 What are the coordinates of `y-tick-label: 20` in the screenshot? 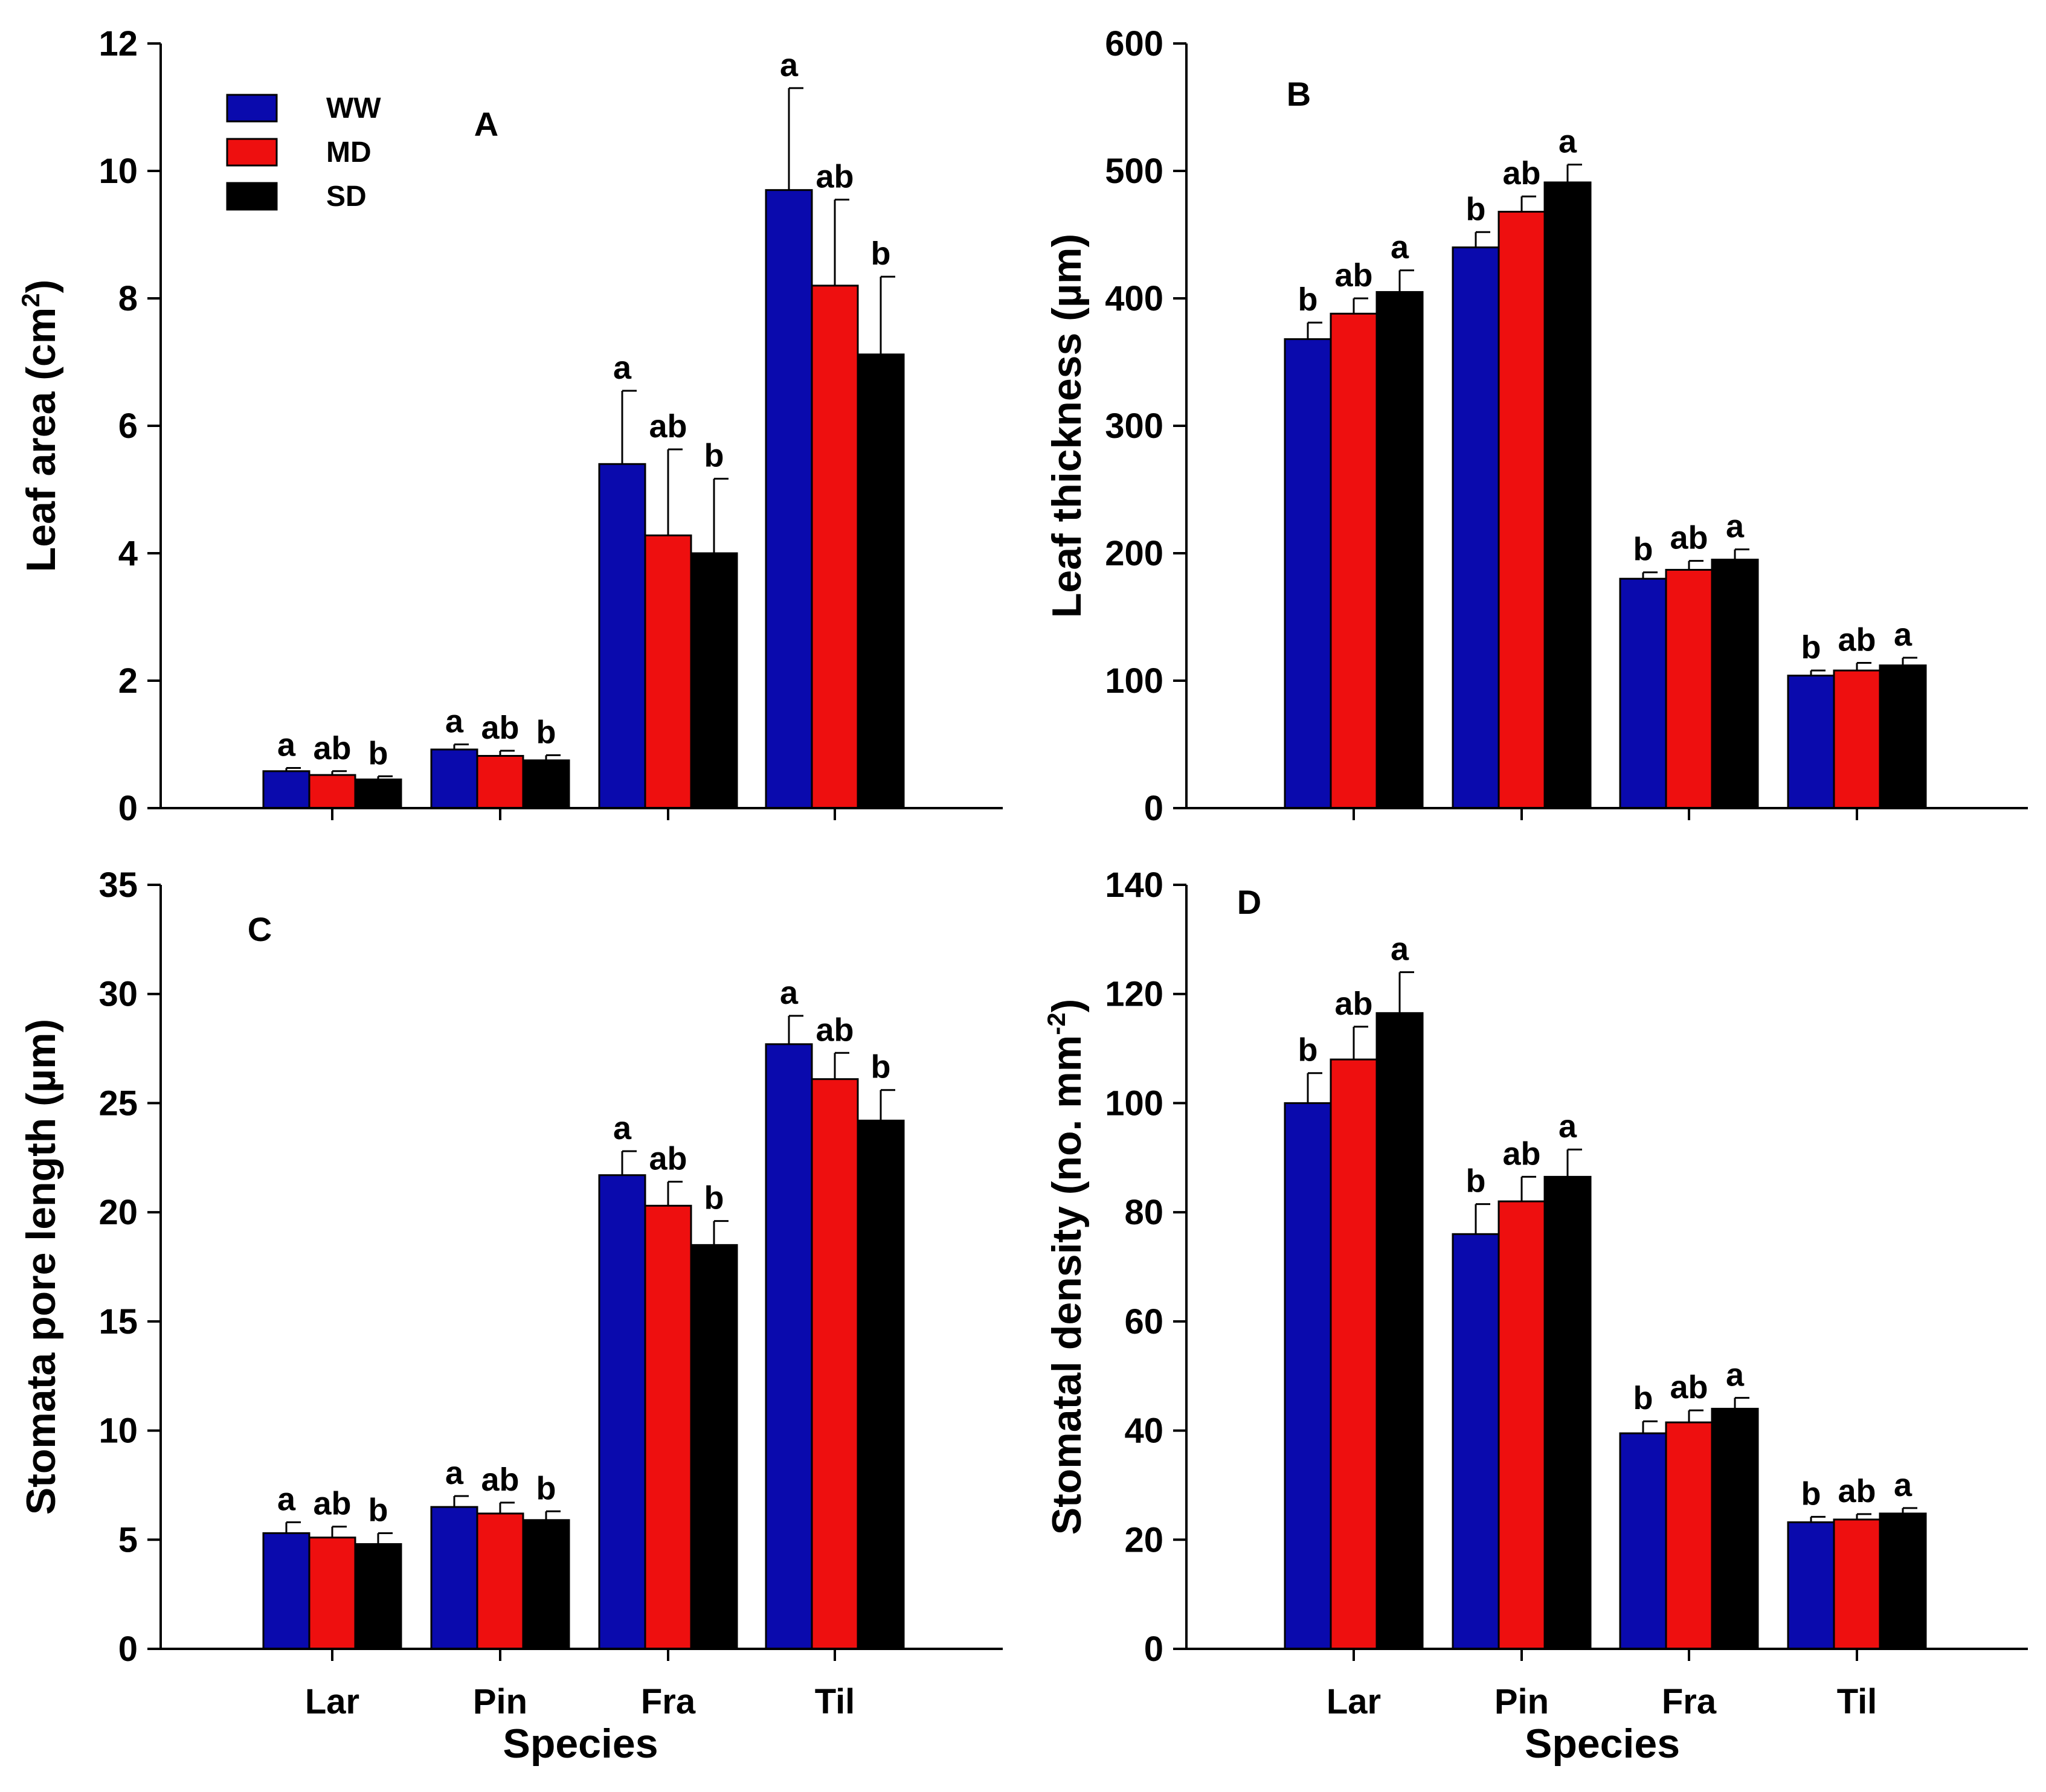 It's located at (118, 1212).